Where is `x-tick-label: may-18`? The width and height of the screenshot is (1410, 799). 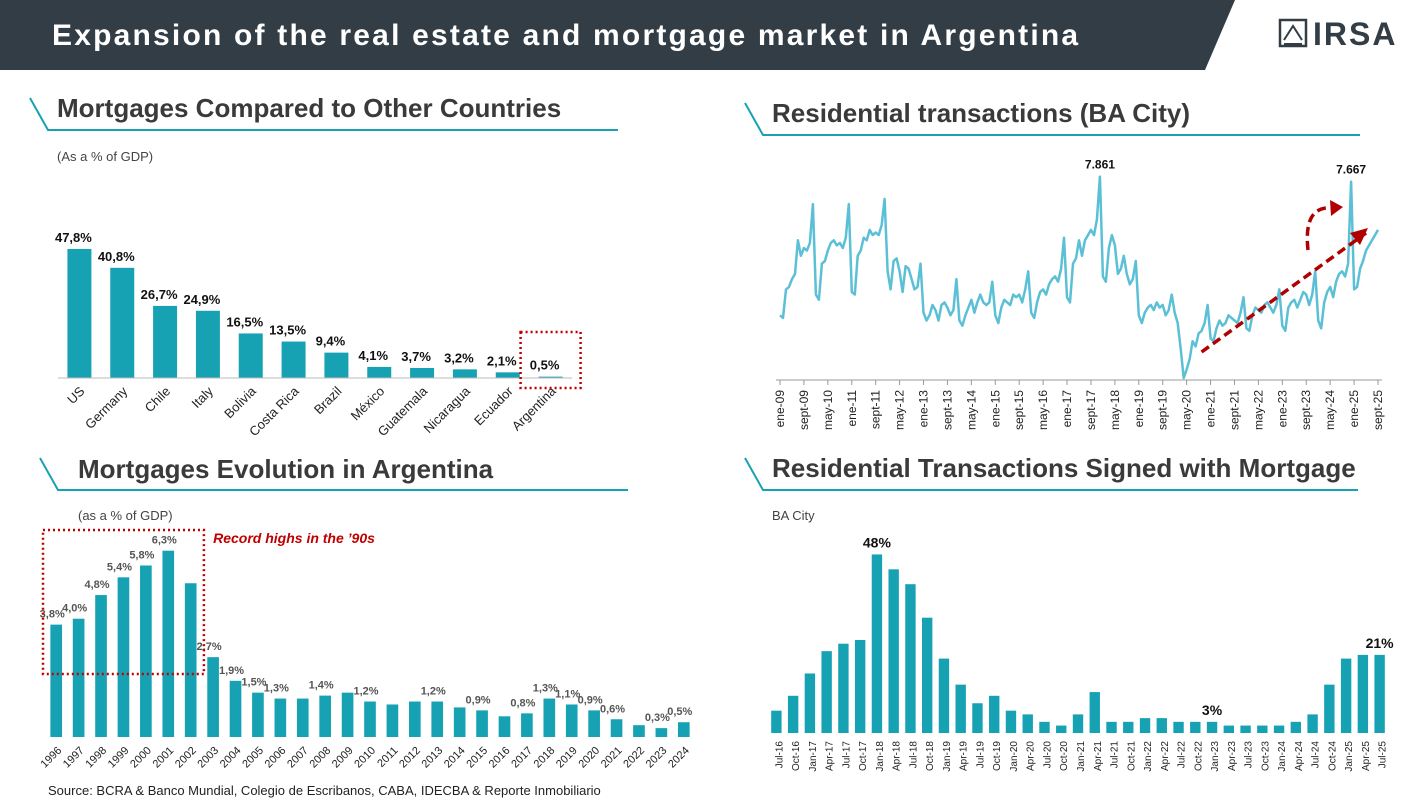 x-tick-label: may-18 is located at coordinates (1115, 410).